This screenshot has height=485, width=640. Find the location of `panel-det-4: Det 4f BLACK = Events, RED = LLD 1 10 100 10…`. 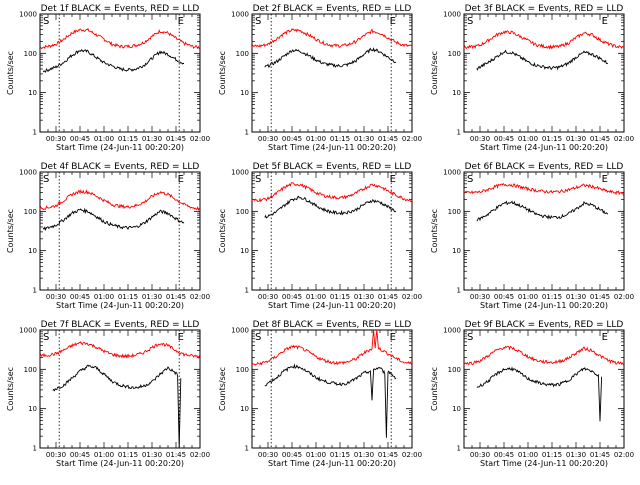

panel-det-4: Det 4f BLACK = Events, RED = LLD 1 10 100 10… is located at coordinates (108, 236).